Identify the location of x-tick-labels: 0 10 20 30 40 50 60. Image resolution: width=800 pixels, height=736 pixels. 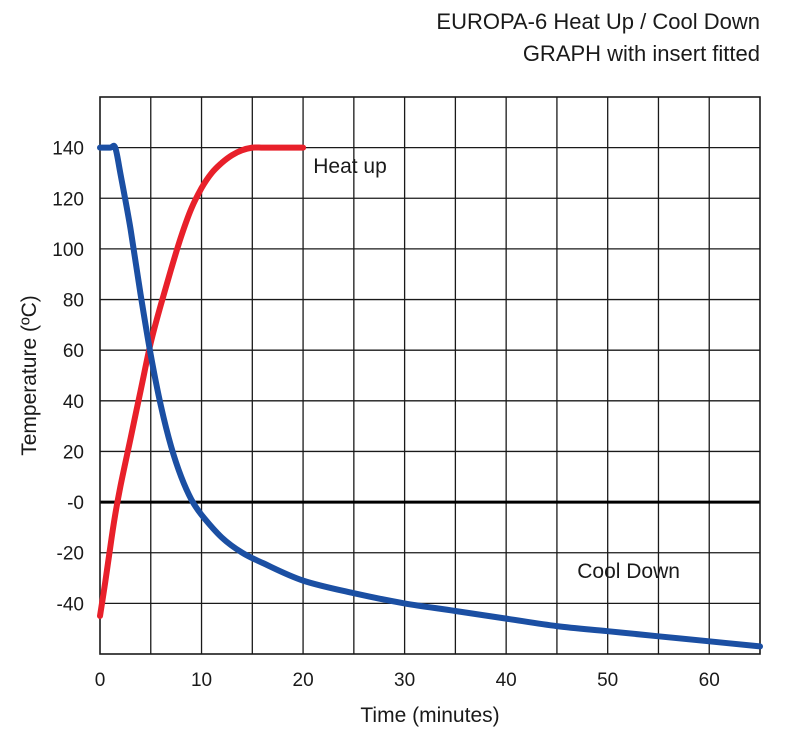
(407, 680).